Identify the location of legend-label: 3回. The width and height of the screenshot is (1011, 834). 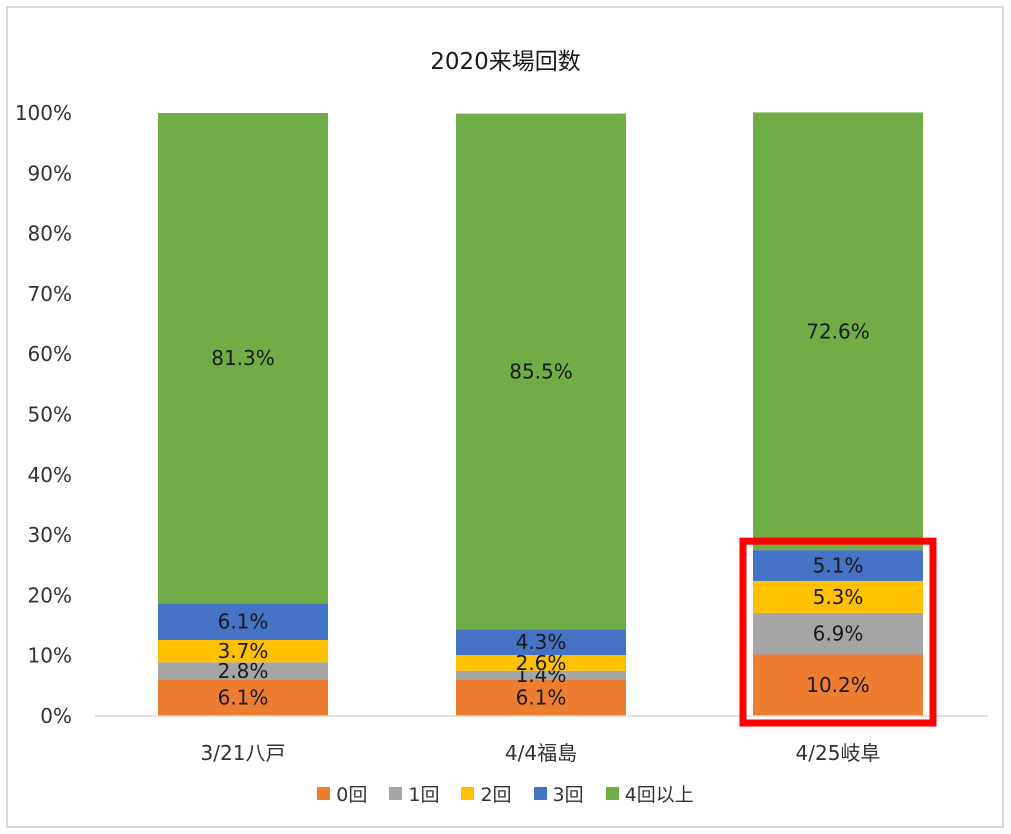
(568, 795).